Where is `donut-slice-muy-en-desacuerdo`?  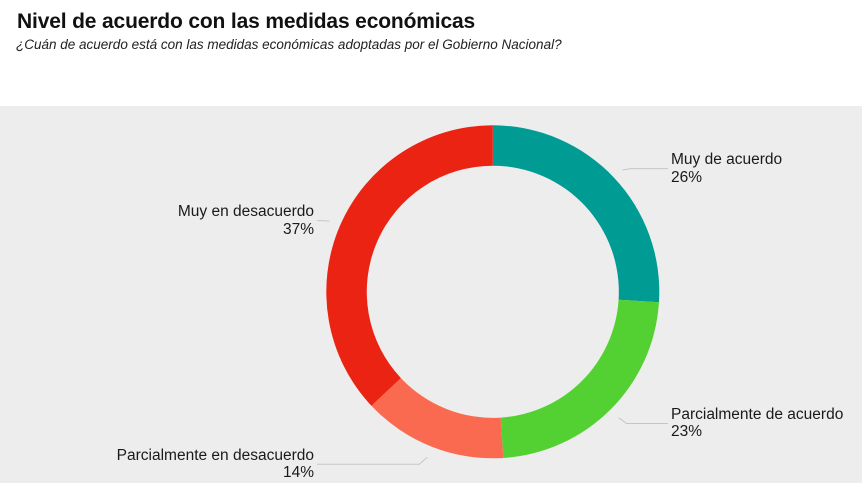
donut-slice-muy-en-desacuerdo is located at coordinates (409, 265).